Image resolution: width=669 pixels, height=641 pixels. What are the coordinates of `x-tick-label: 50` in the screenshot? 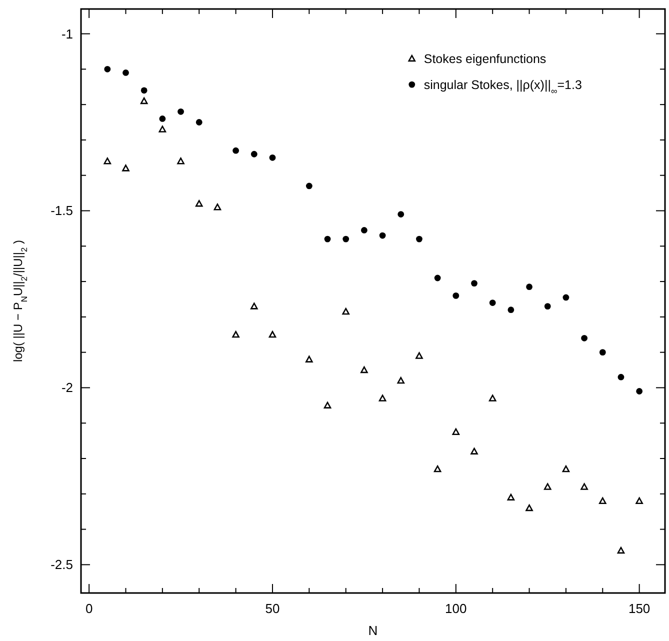 It's located at (272, 608).